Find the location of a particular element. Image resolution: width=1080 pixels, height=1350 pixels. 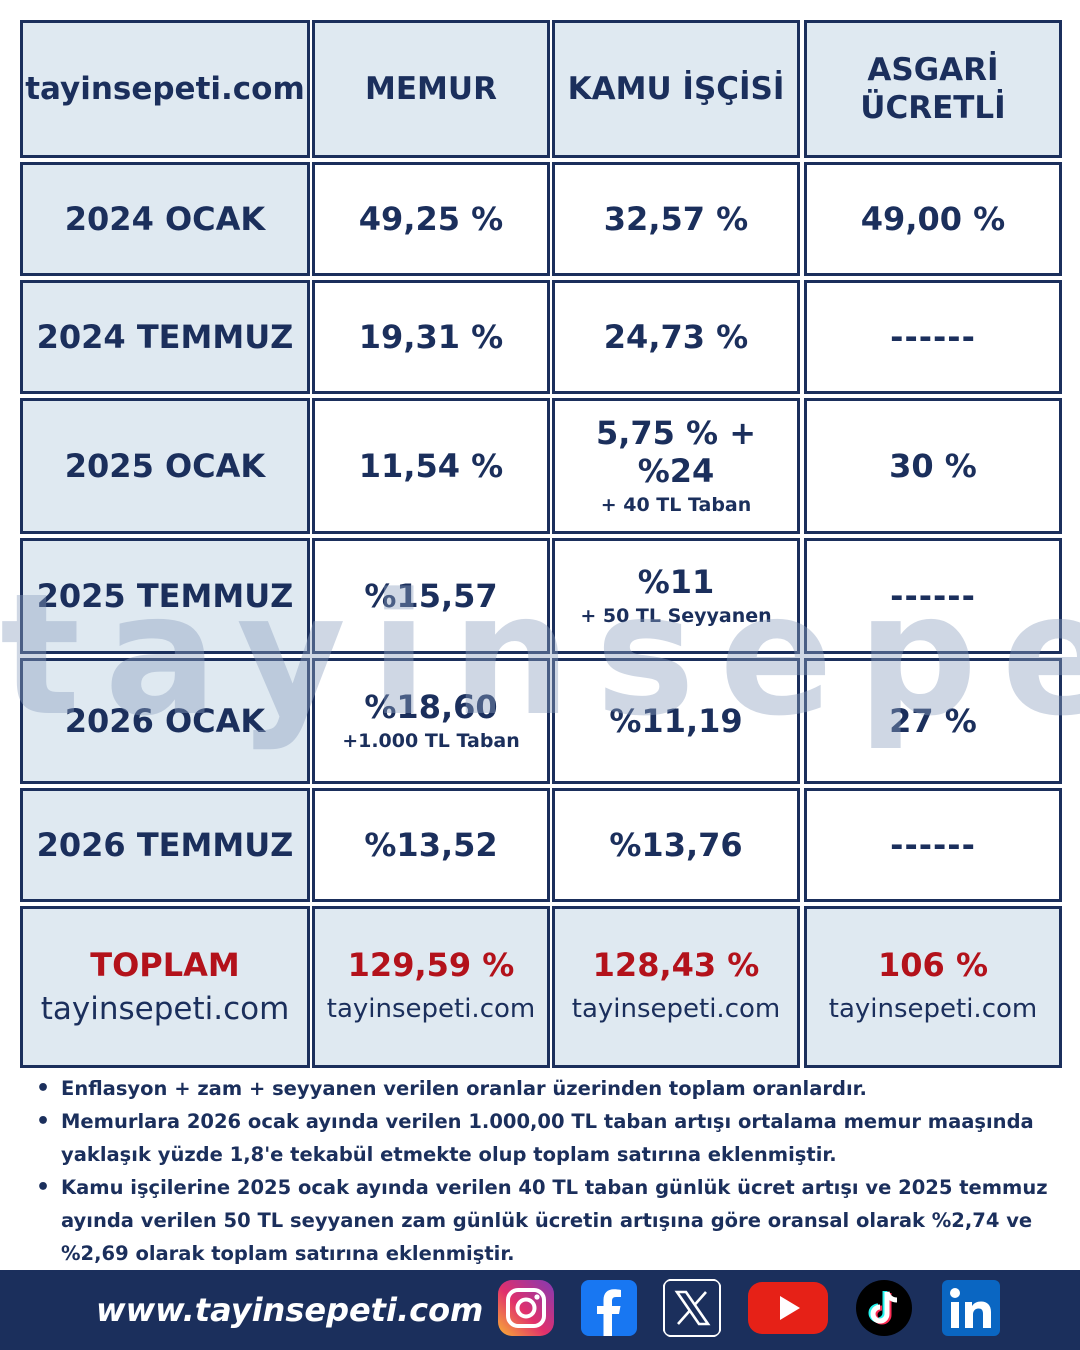

facebook-icon is located at coordinates (609, 1308).